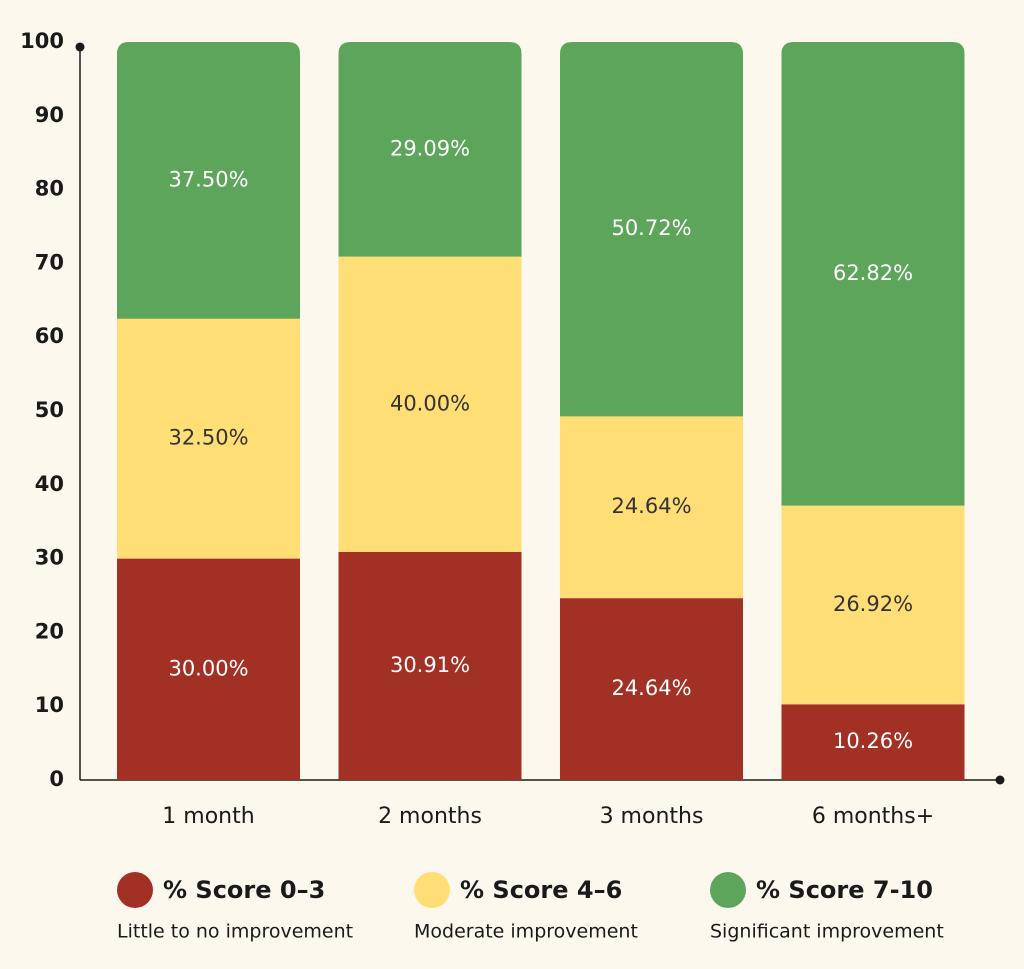 The image size is (1024, 969). Describe the element at coordinates (526, 932) in the screenshot. I see `legend-description: Moderate improvement` at that location.